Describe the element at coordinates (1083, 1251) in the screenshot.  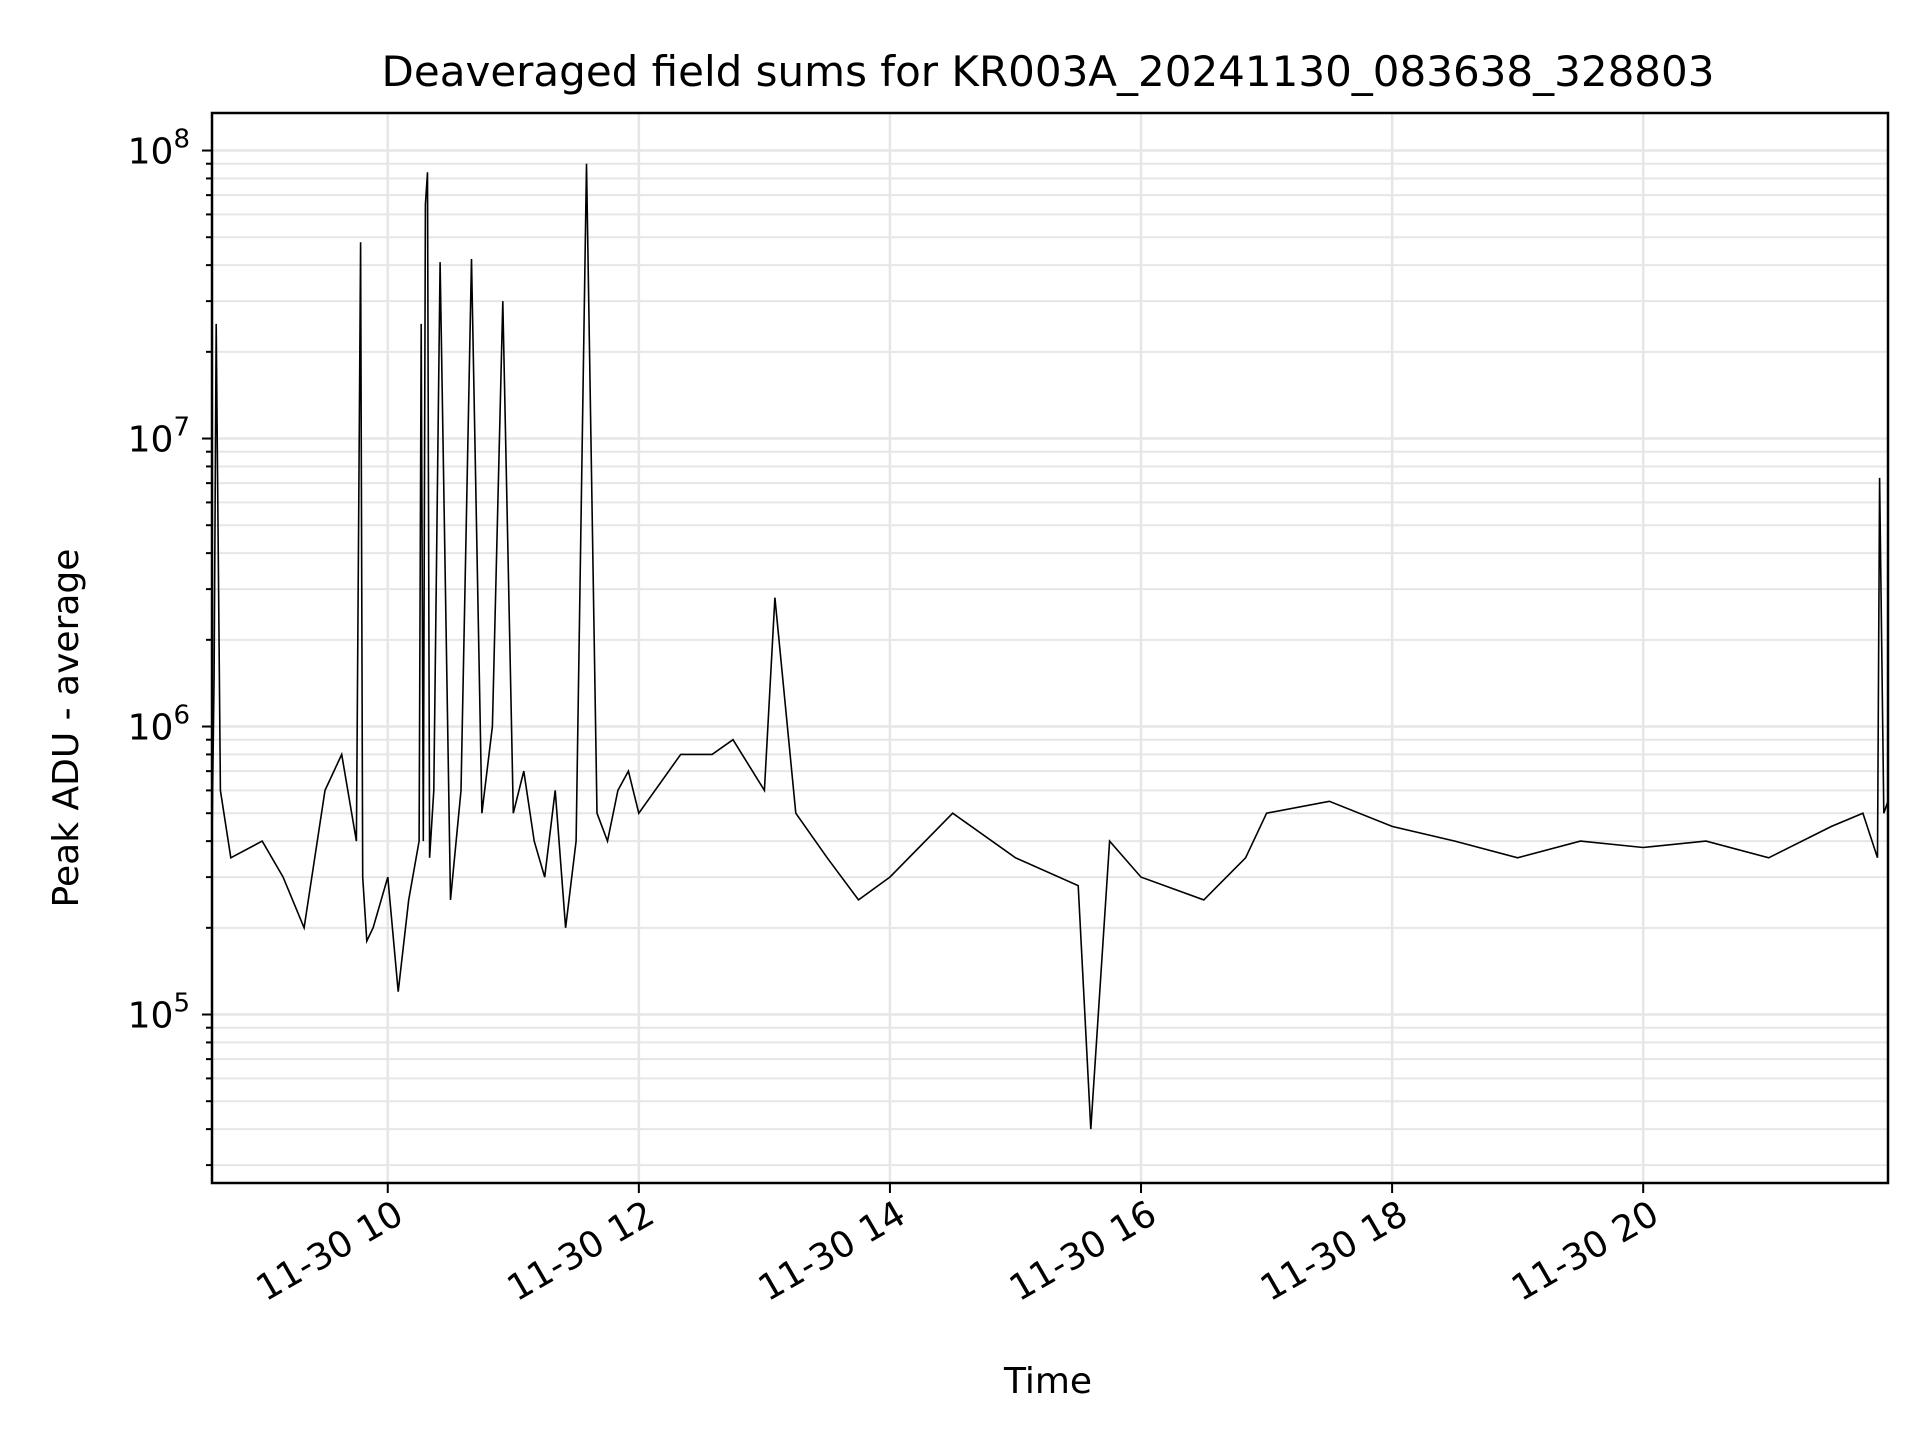
I see `x-tick-label: 11-30 16` at that location.